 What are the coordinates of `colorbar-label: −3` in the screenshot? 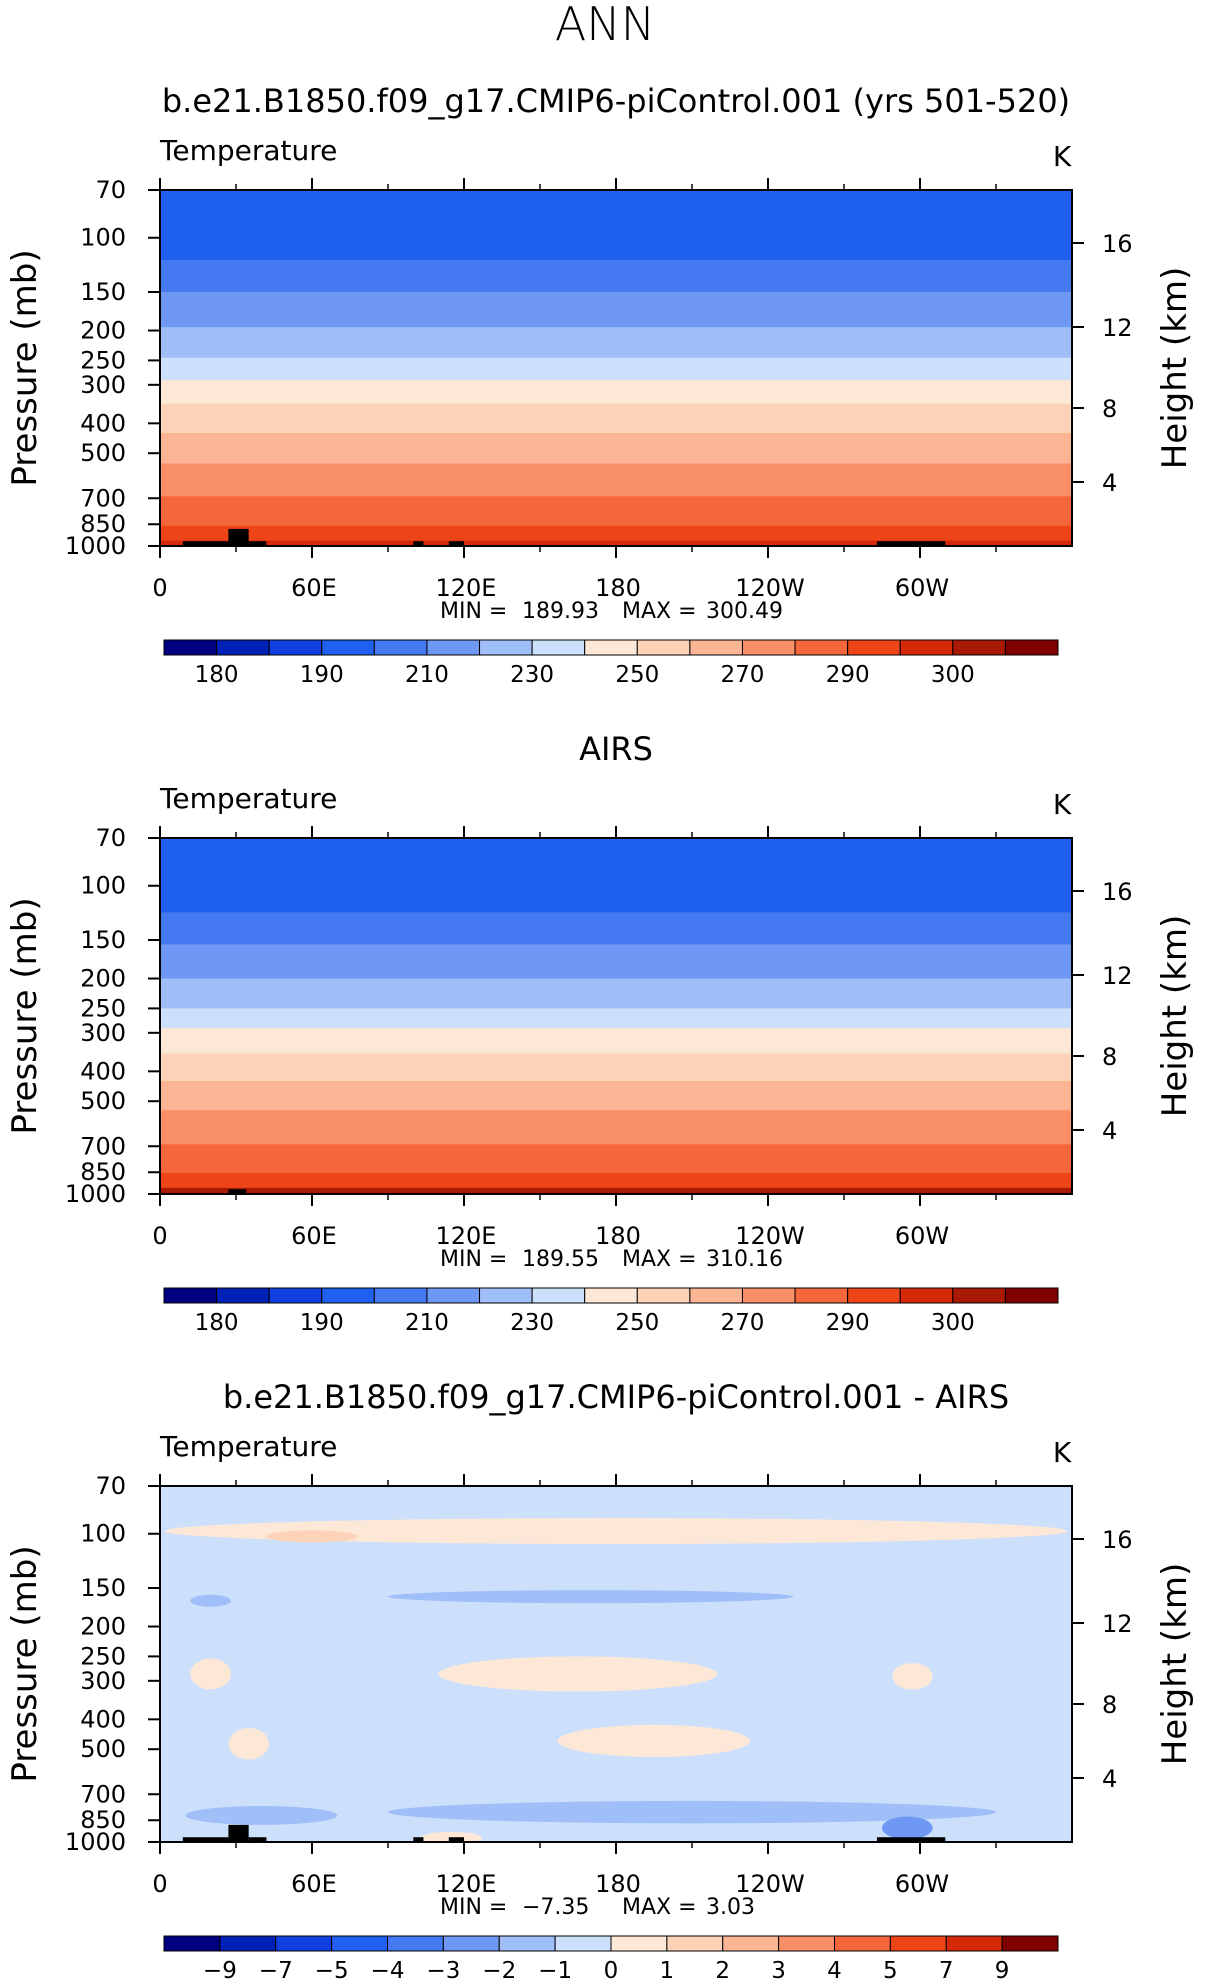 It's located at (443, 1971).